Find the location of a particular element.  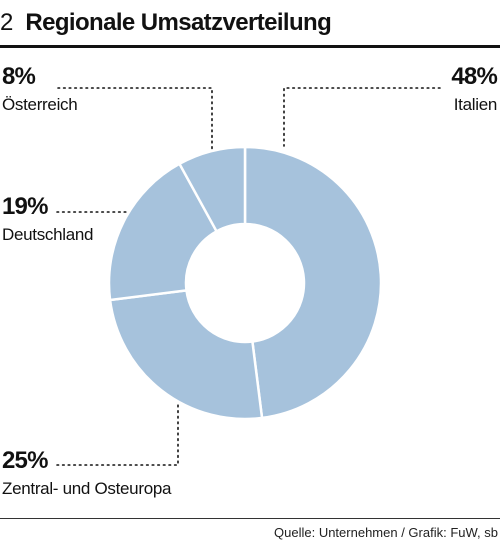

figure-number: 2 is located at coordinates (7, 22).